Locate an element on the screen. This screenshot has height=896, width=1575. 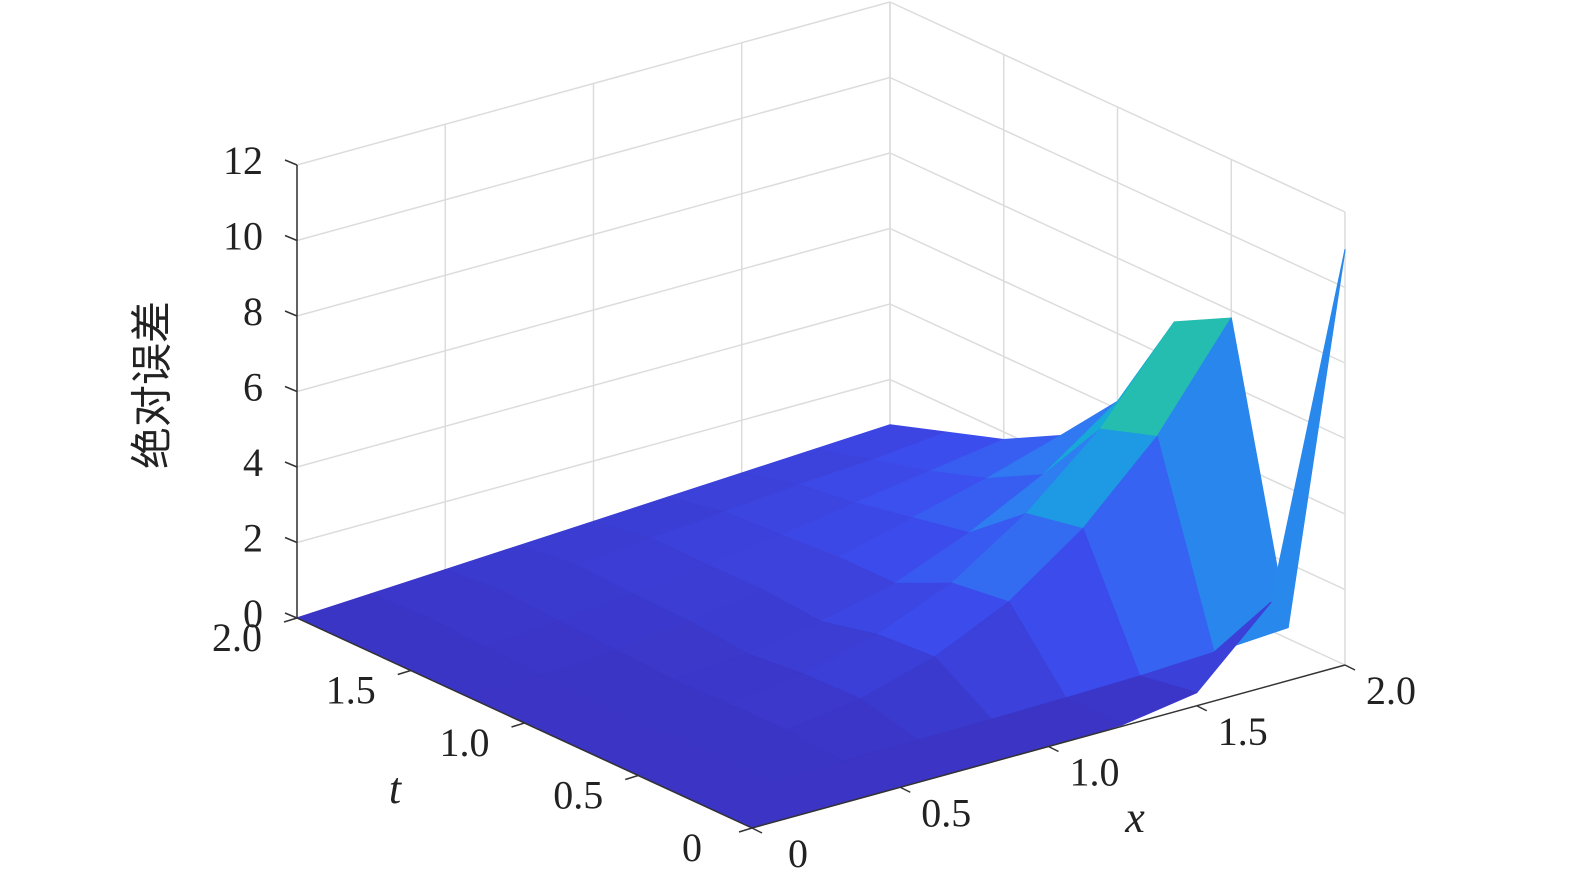
y-tick-label: 0 is located at coordinates (692, 847).